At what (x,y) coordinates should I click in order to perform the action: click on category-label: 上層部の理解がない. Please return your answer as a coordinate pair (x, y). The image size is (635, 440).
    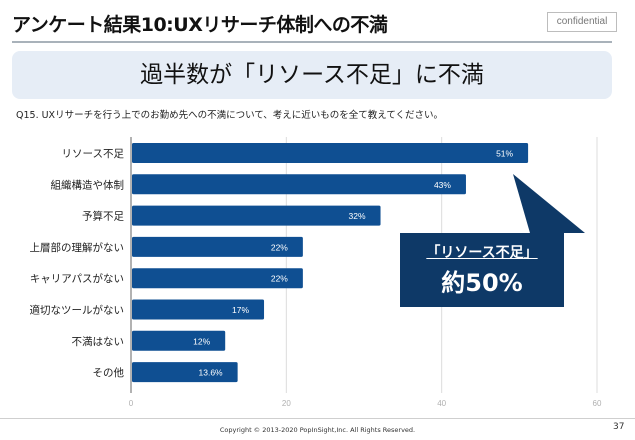
    Looking at the image, I should click on (77, 247).